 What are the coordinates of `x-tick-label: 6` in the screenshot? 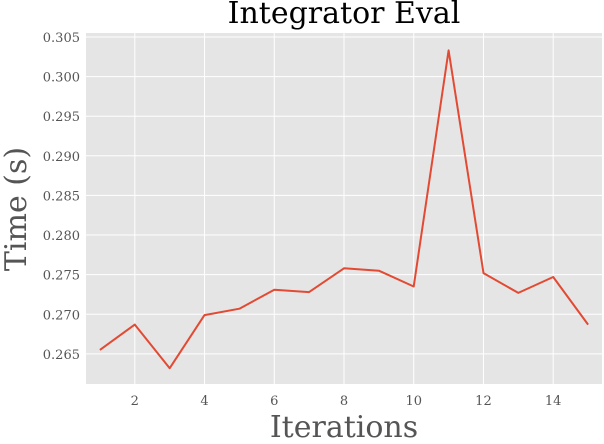 It's located at (274, 401).